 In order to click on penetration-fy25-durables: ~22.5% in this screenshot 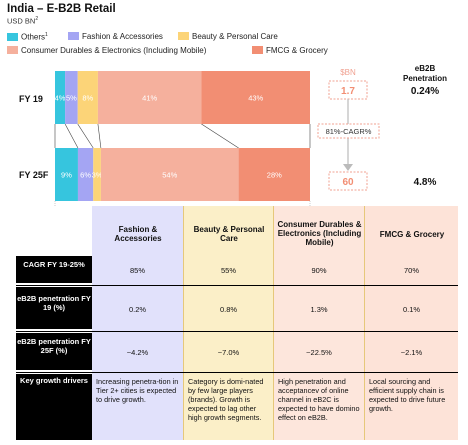, I will do `click(319, 352)`.